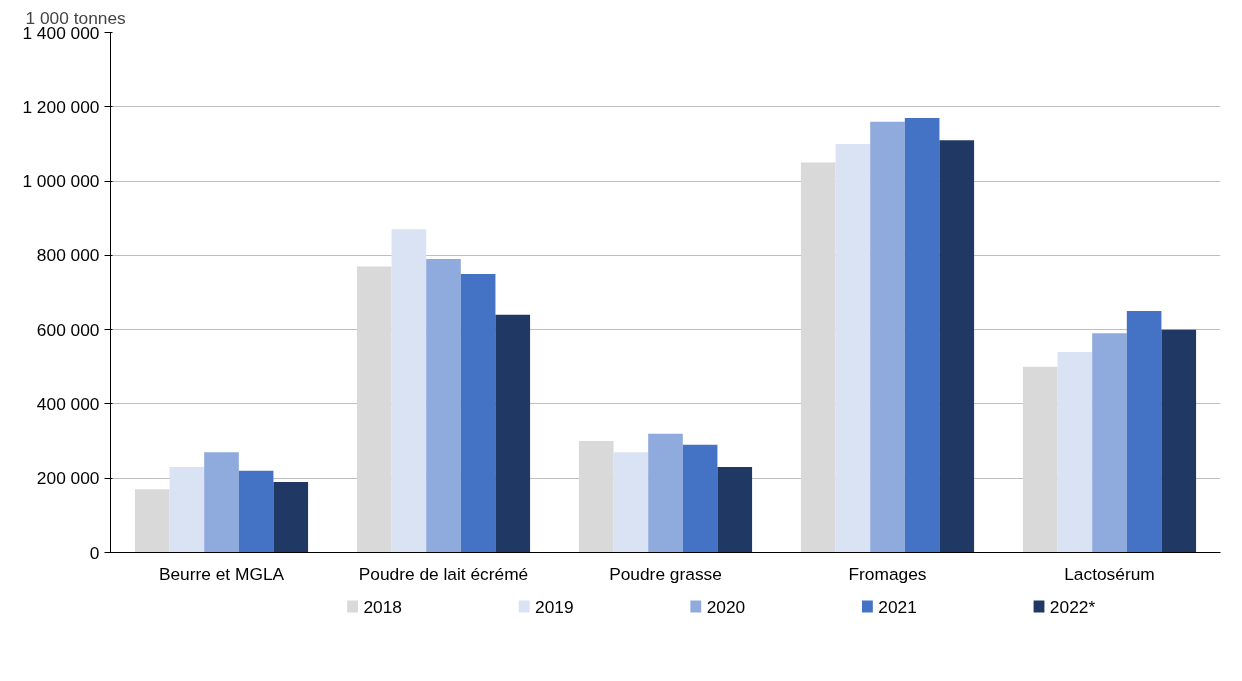 The height and width of the screenshot is (681, 1242). What do you see at coordinates (1109, 573) in the screenshot?
I see `x-tick-label: Lactosérum` at bounding box center [1109, 573].